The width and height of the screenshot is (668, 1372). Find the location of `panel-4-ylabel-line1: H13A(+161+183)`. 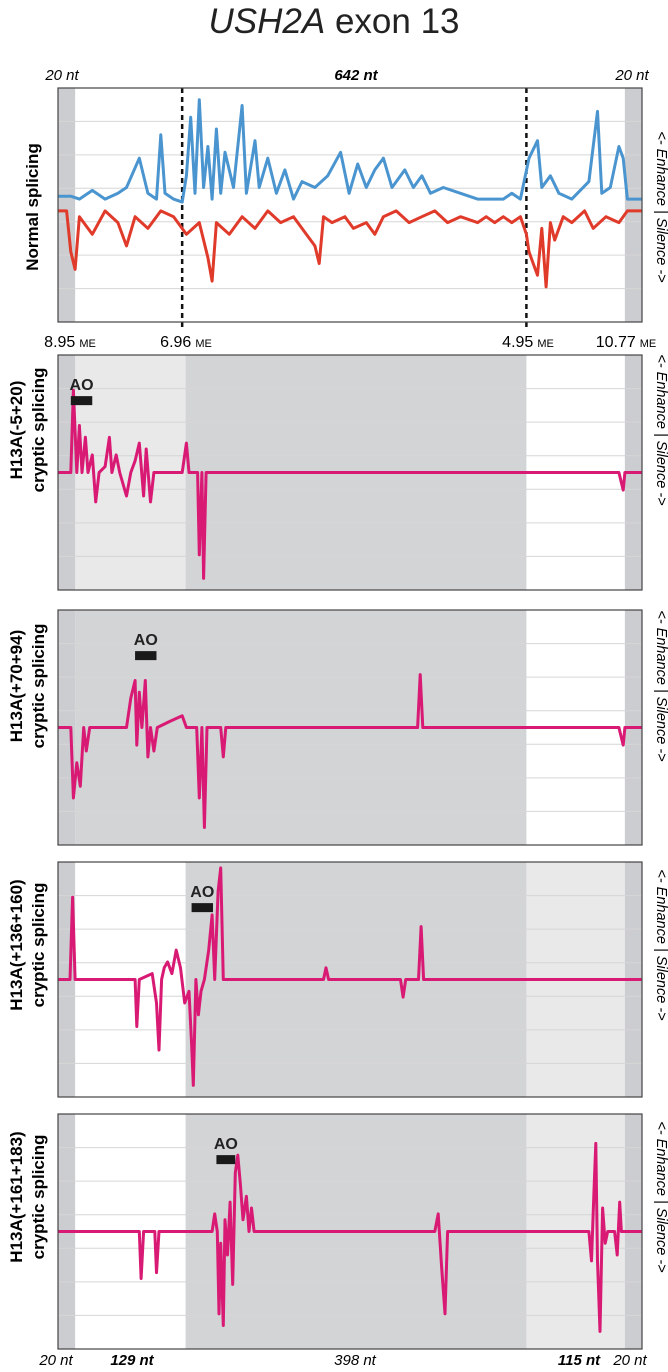

panel-4-ylabel-line1: H13A(+161+183) is located at coordinates (16, 1196).